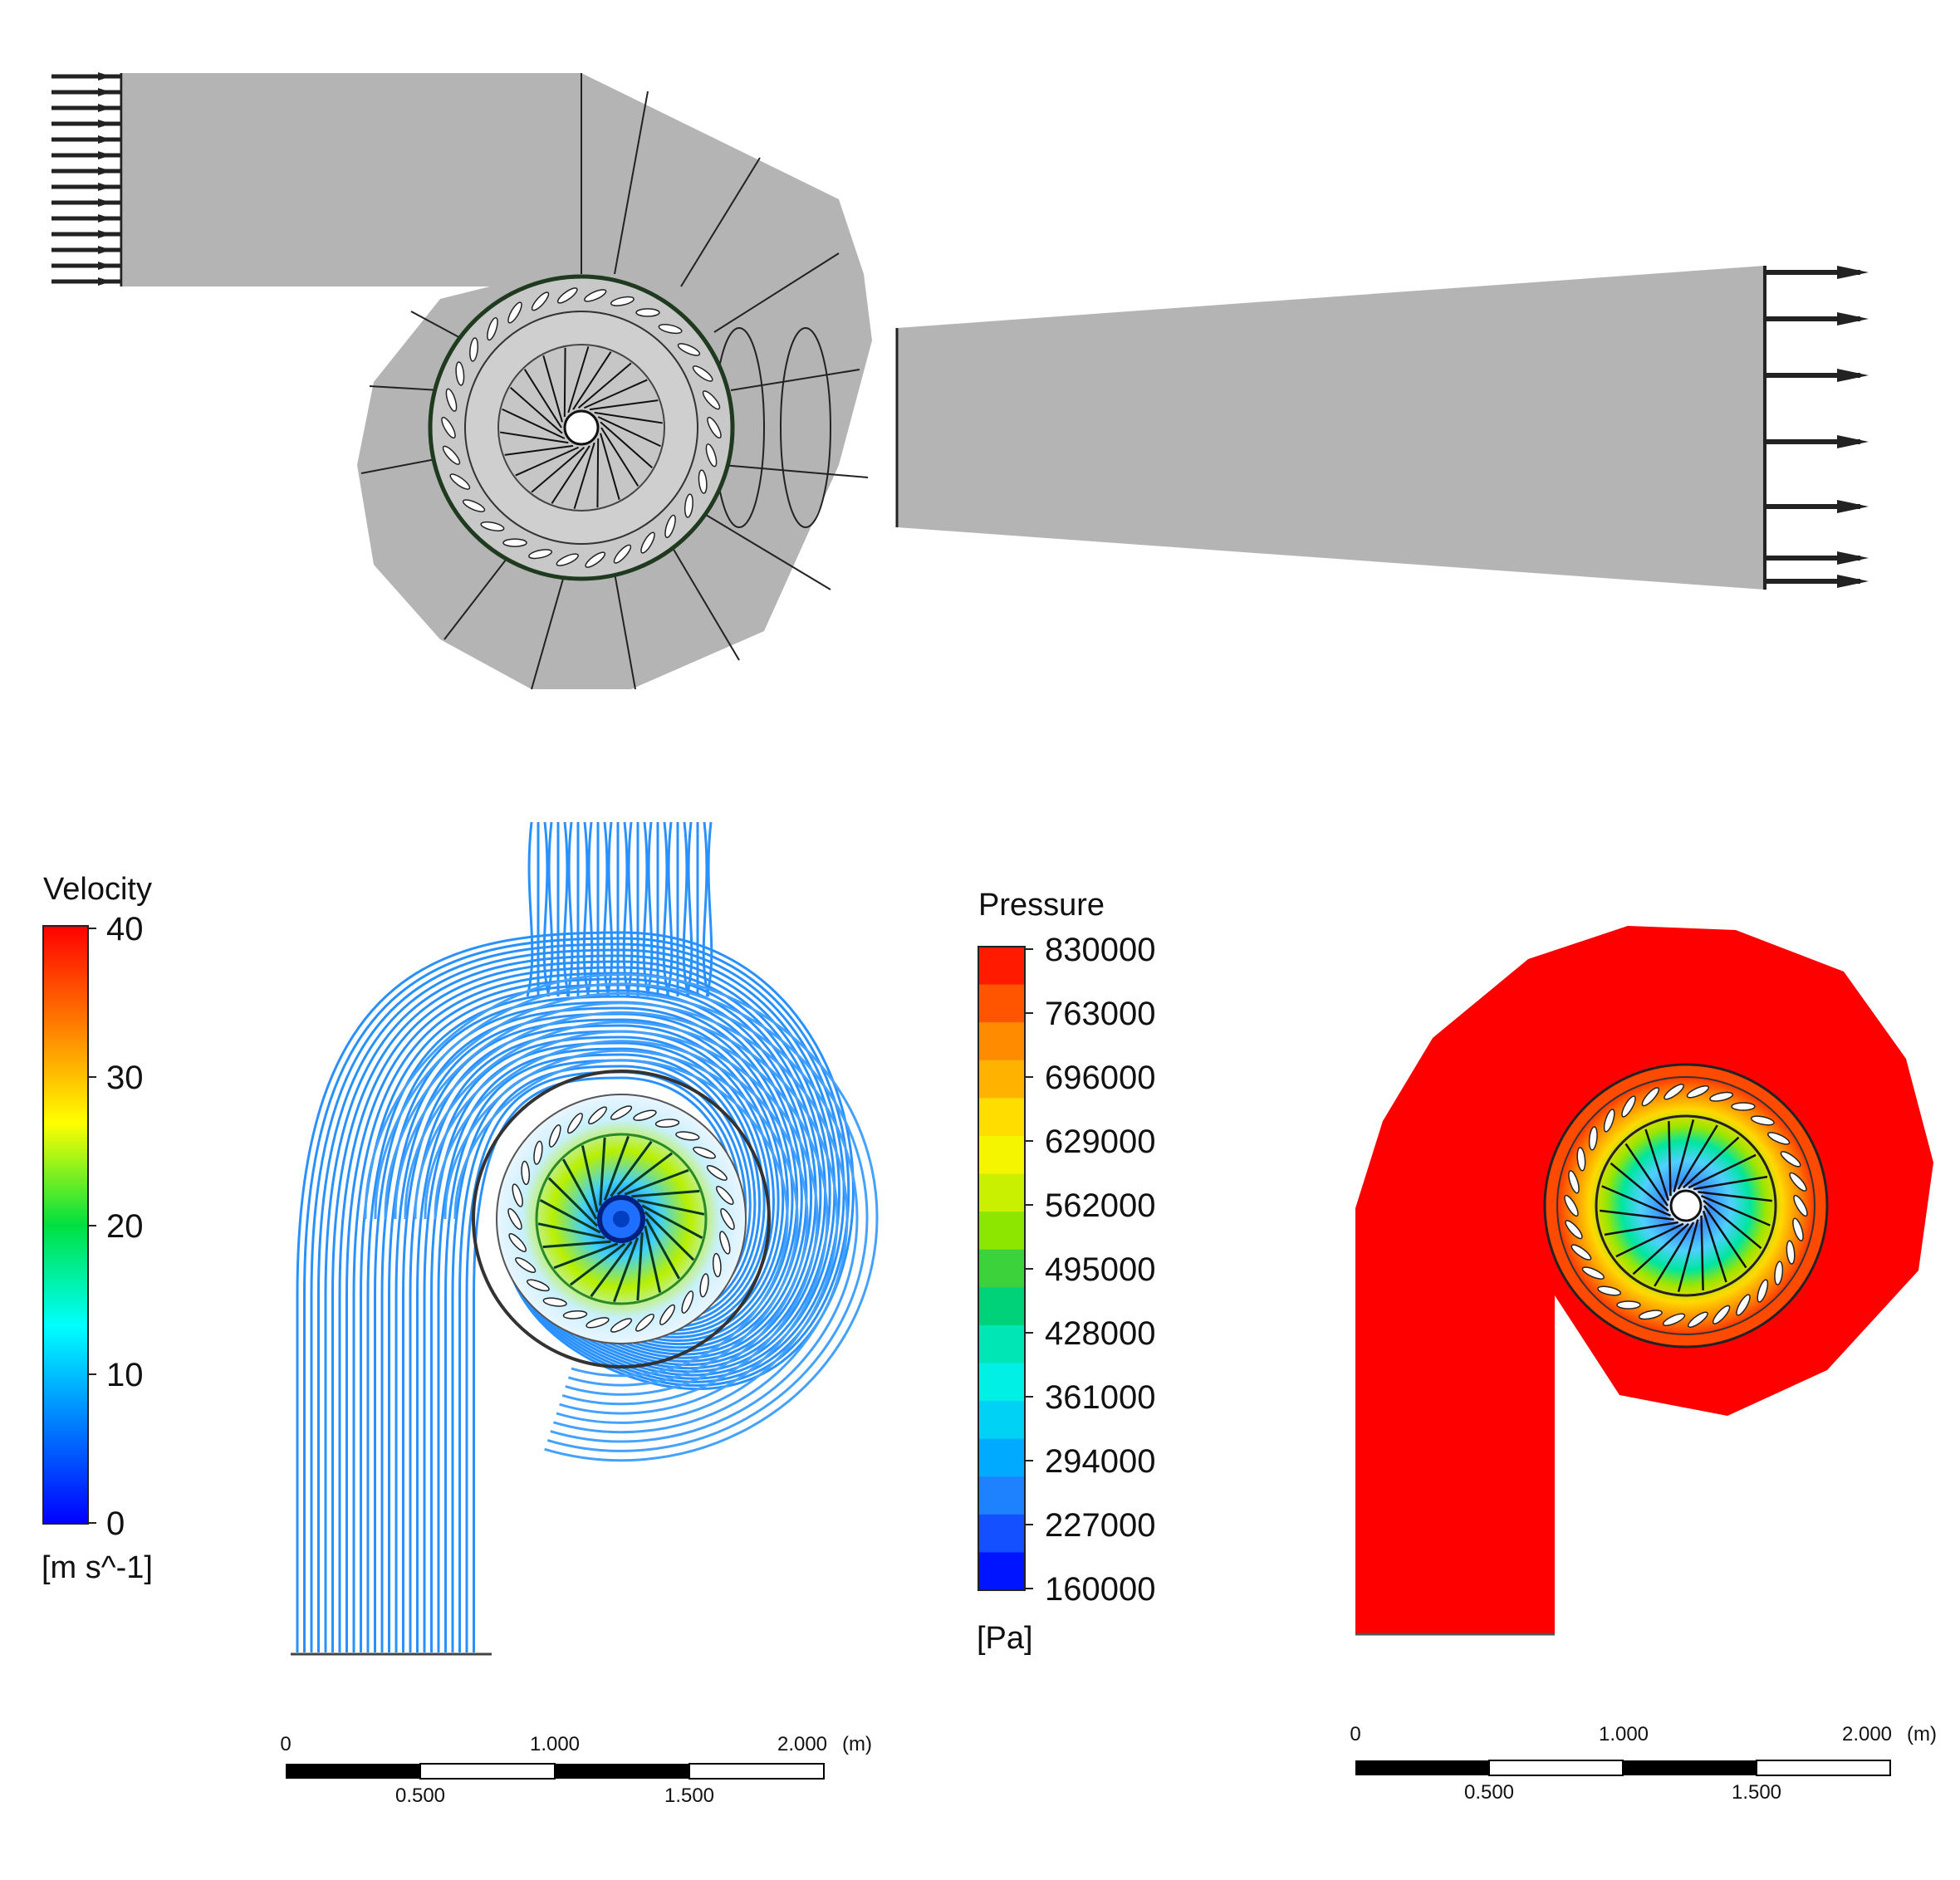  What do you see at coordinates (1100, 1526) in the screenshot?
I see `pressure-tick-label: 227000` at bounding box center [1100, 1526].